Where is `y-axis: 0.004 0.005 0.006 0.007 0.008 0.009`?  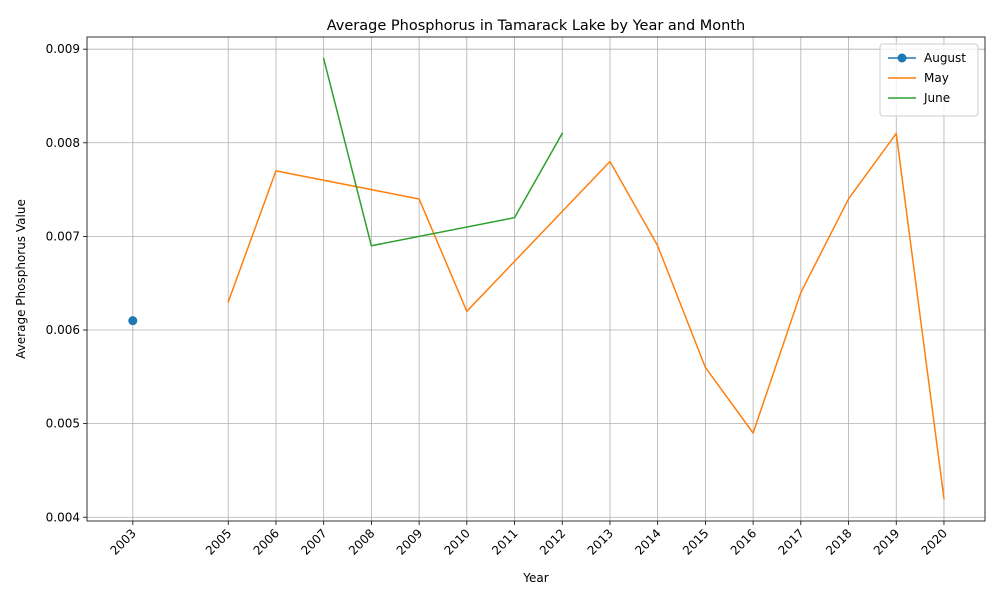
y-axis: 0.004 0.005 0.006 0.007 0.008 0.009 is located at coordinates (66, 283).